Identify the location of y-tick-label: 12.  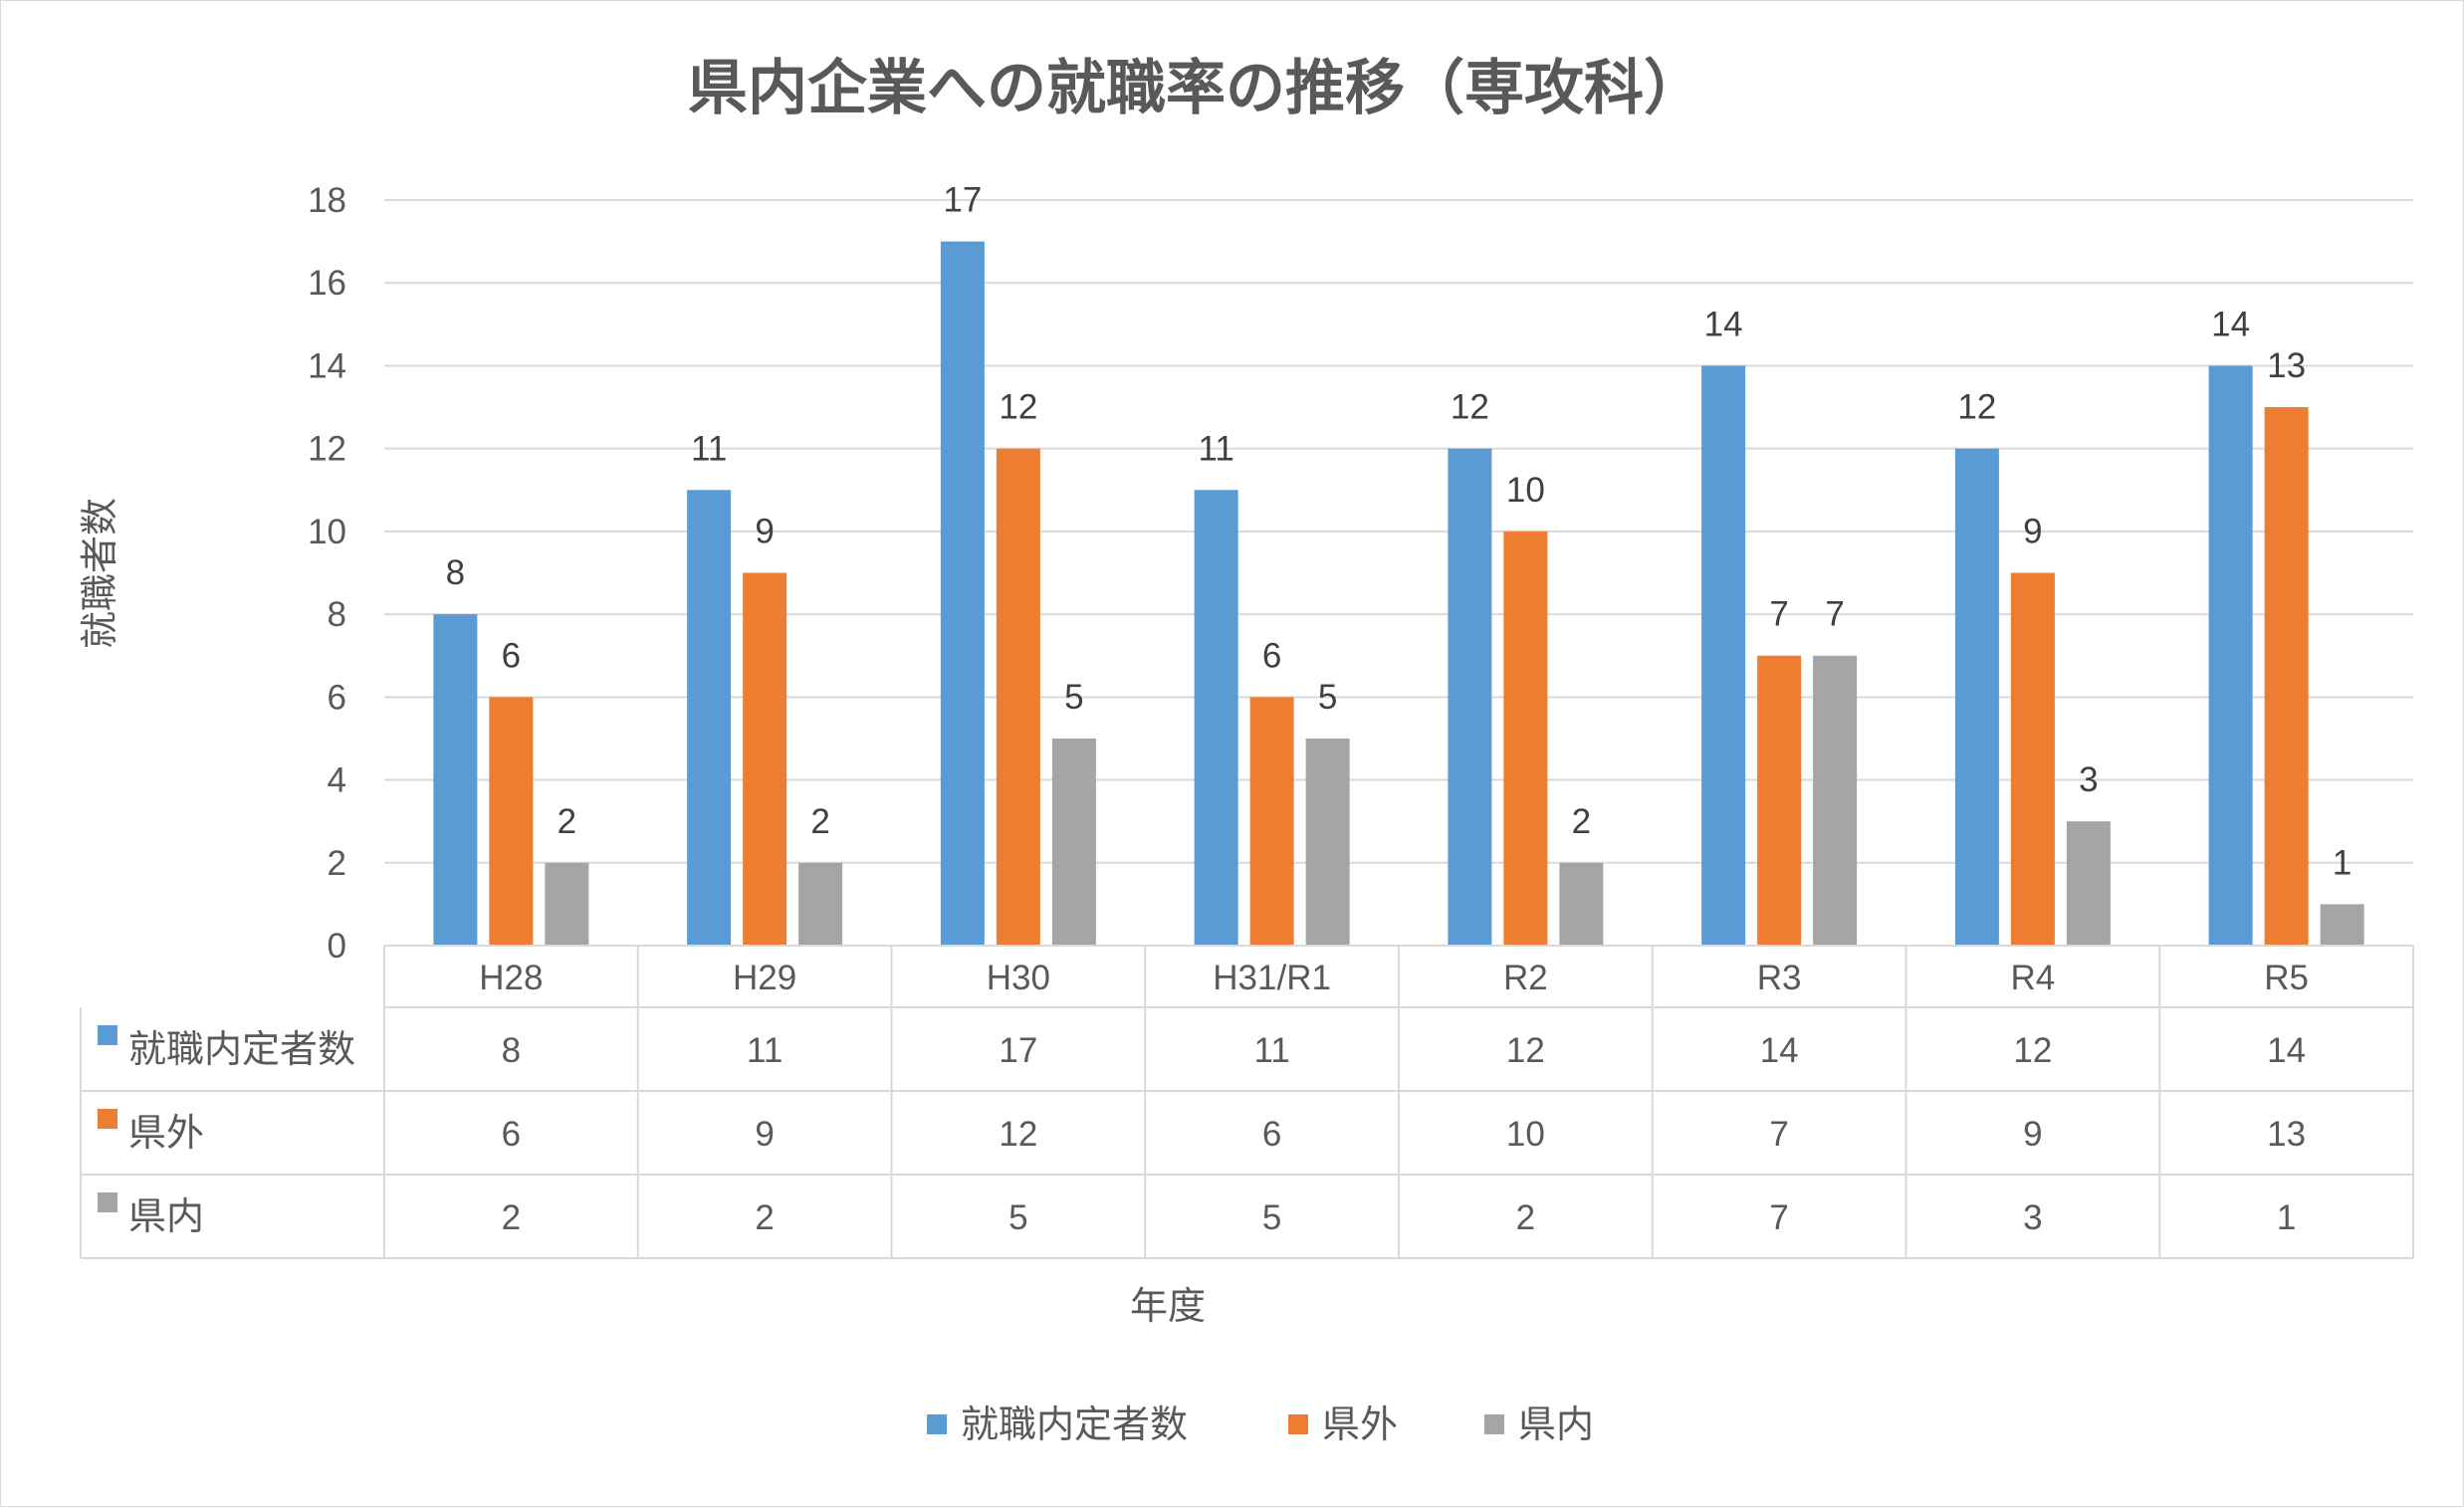
(327, 449).